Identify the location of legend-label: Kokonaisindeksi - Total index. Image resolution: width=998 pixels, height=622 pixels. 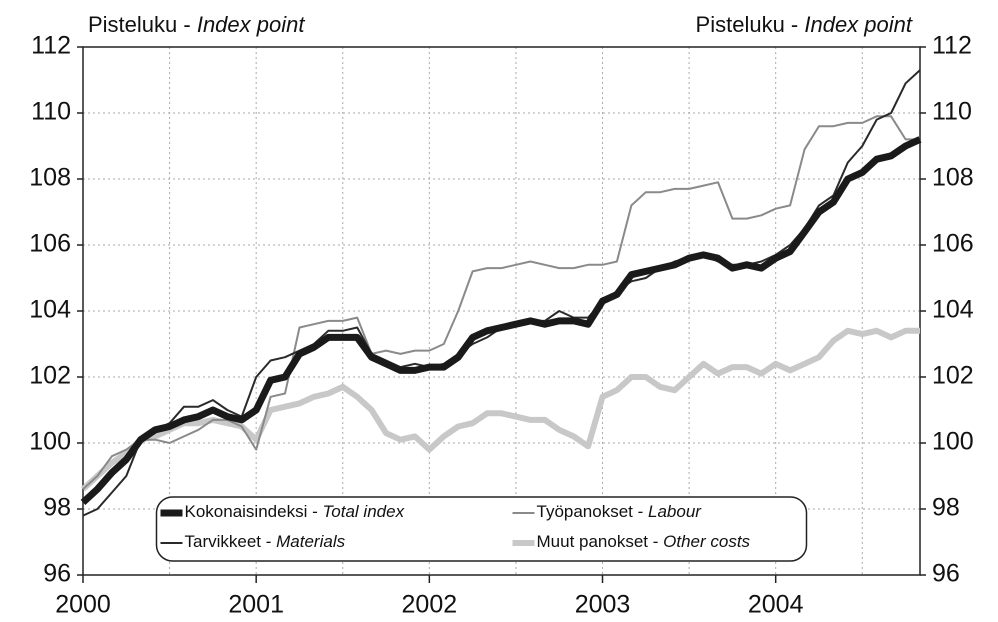
(295, 511).